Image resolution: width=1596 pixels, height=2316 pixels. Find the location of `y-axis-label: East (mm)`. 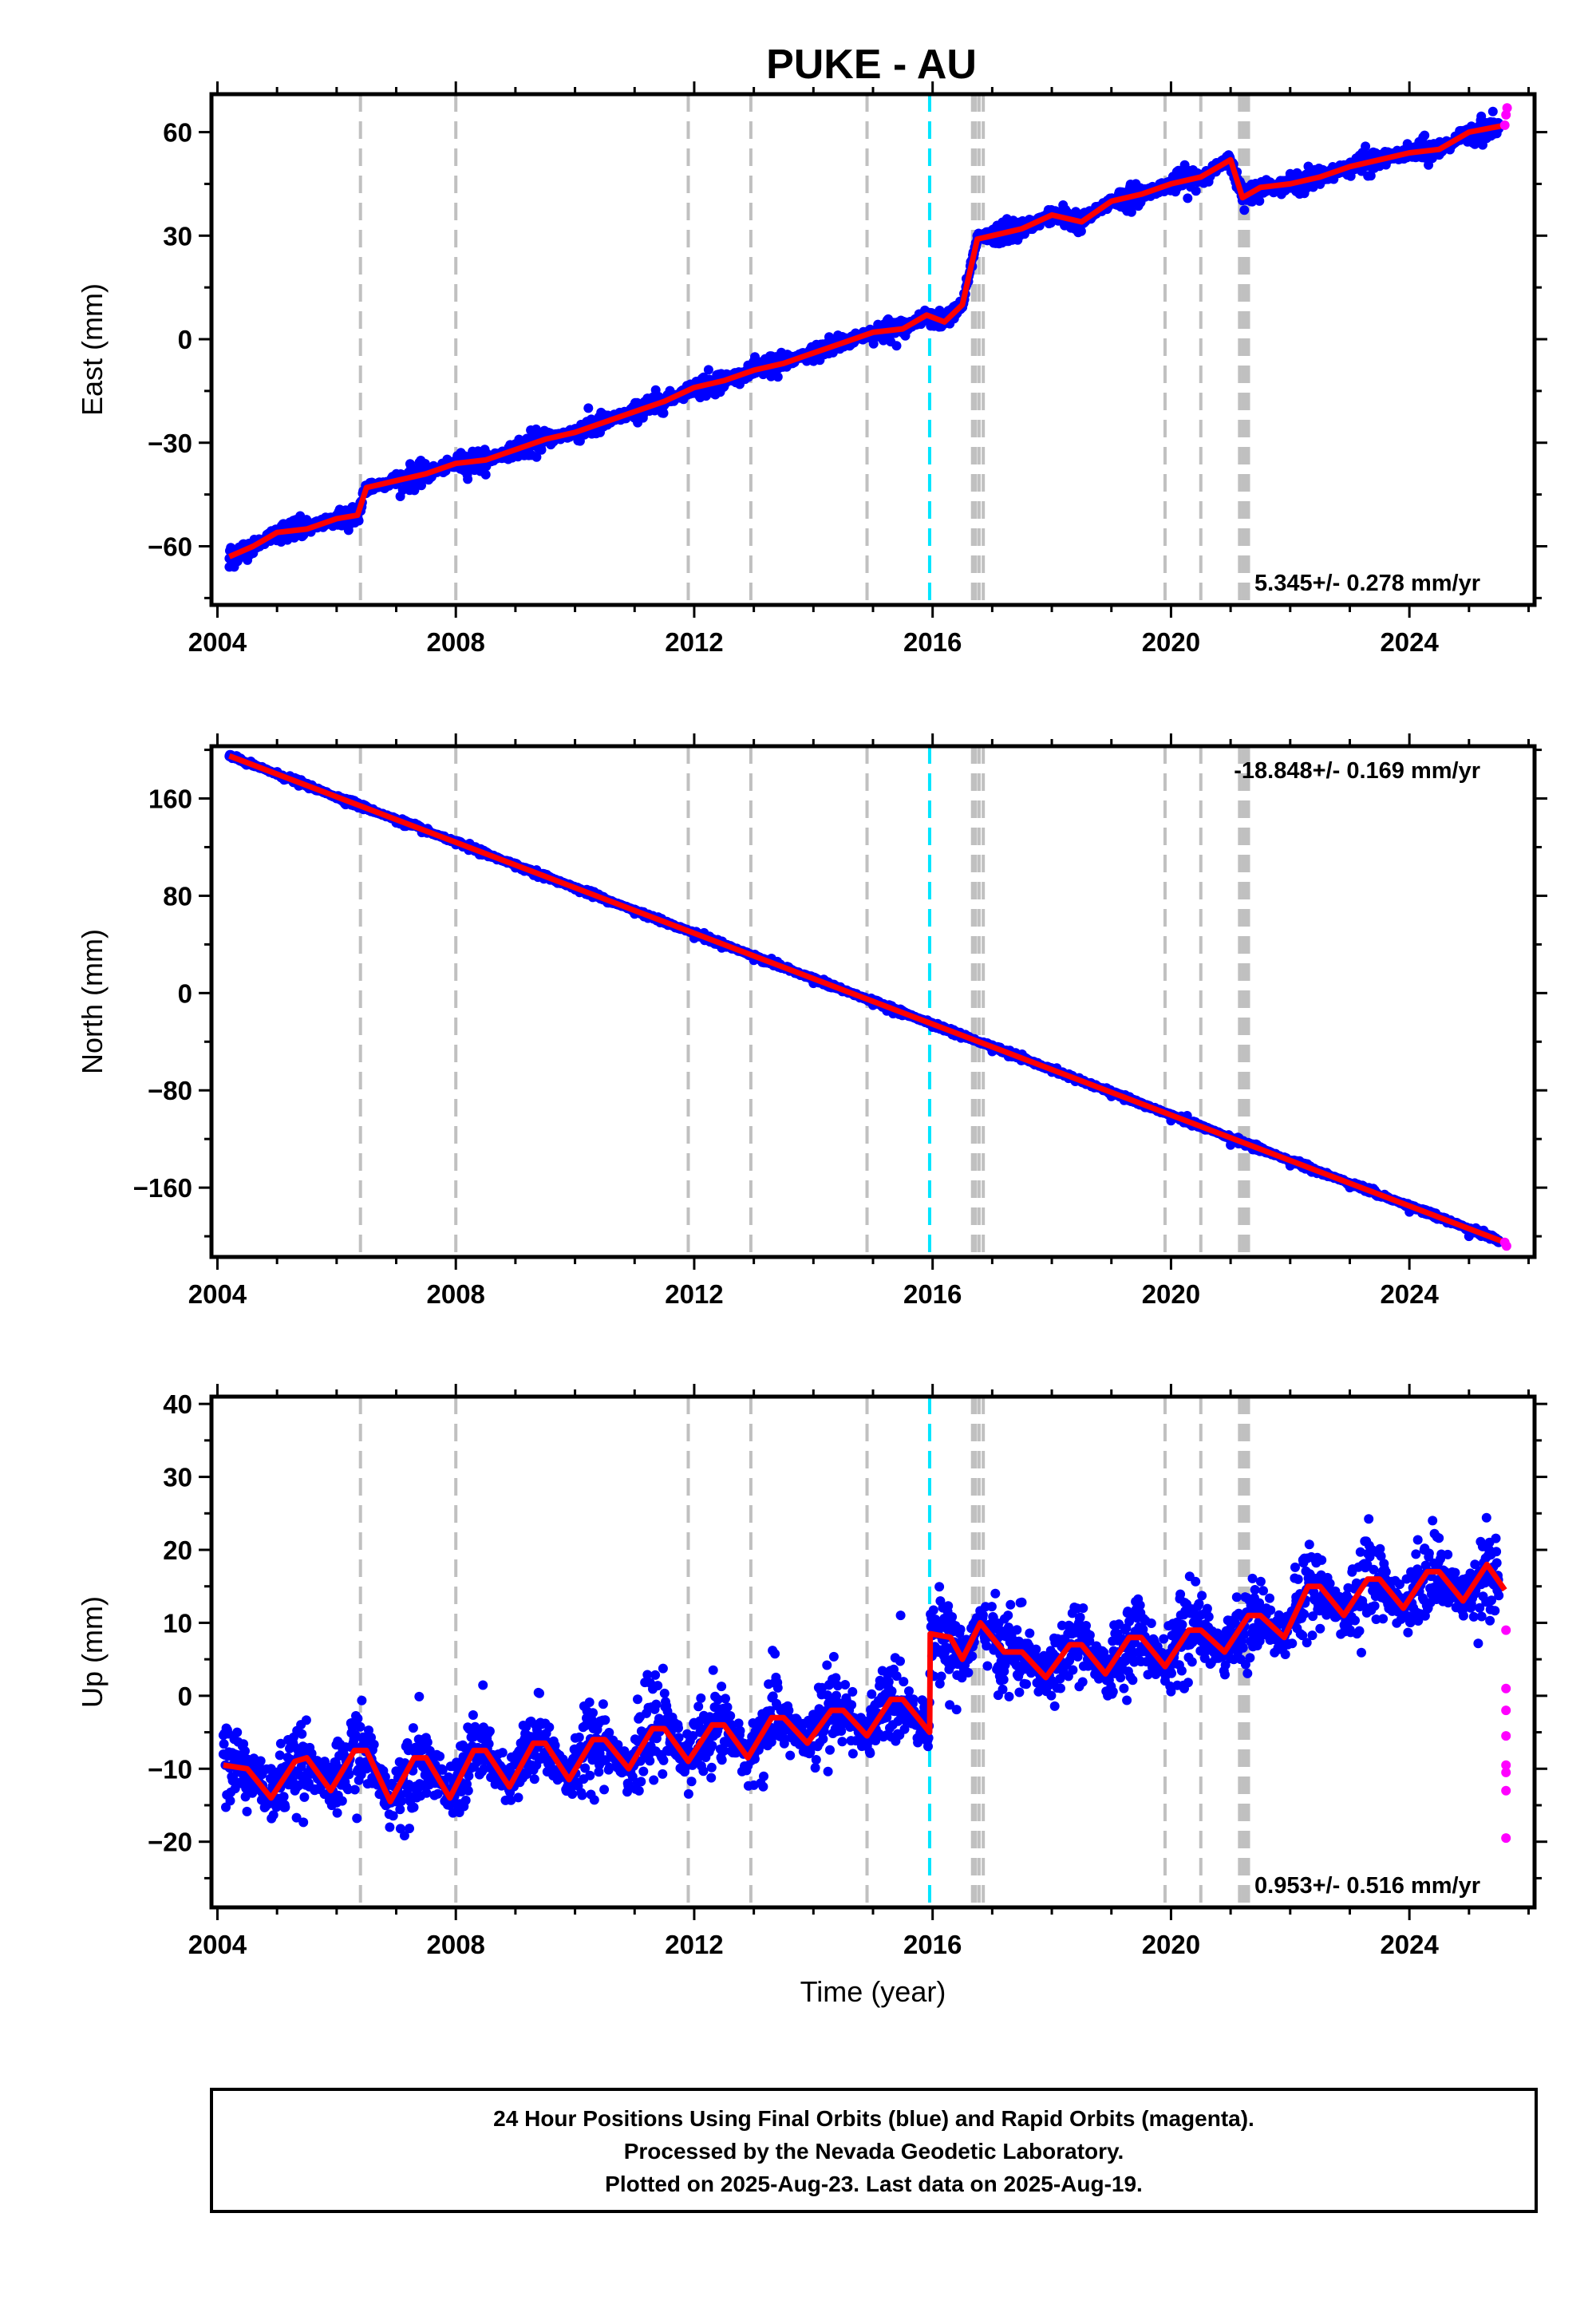

y-axis-label: East (mm) is located at coordinates (92, 349).